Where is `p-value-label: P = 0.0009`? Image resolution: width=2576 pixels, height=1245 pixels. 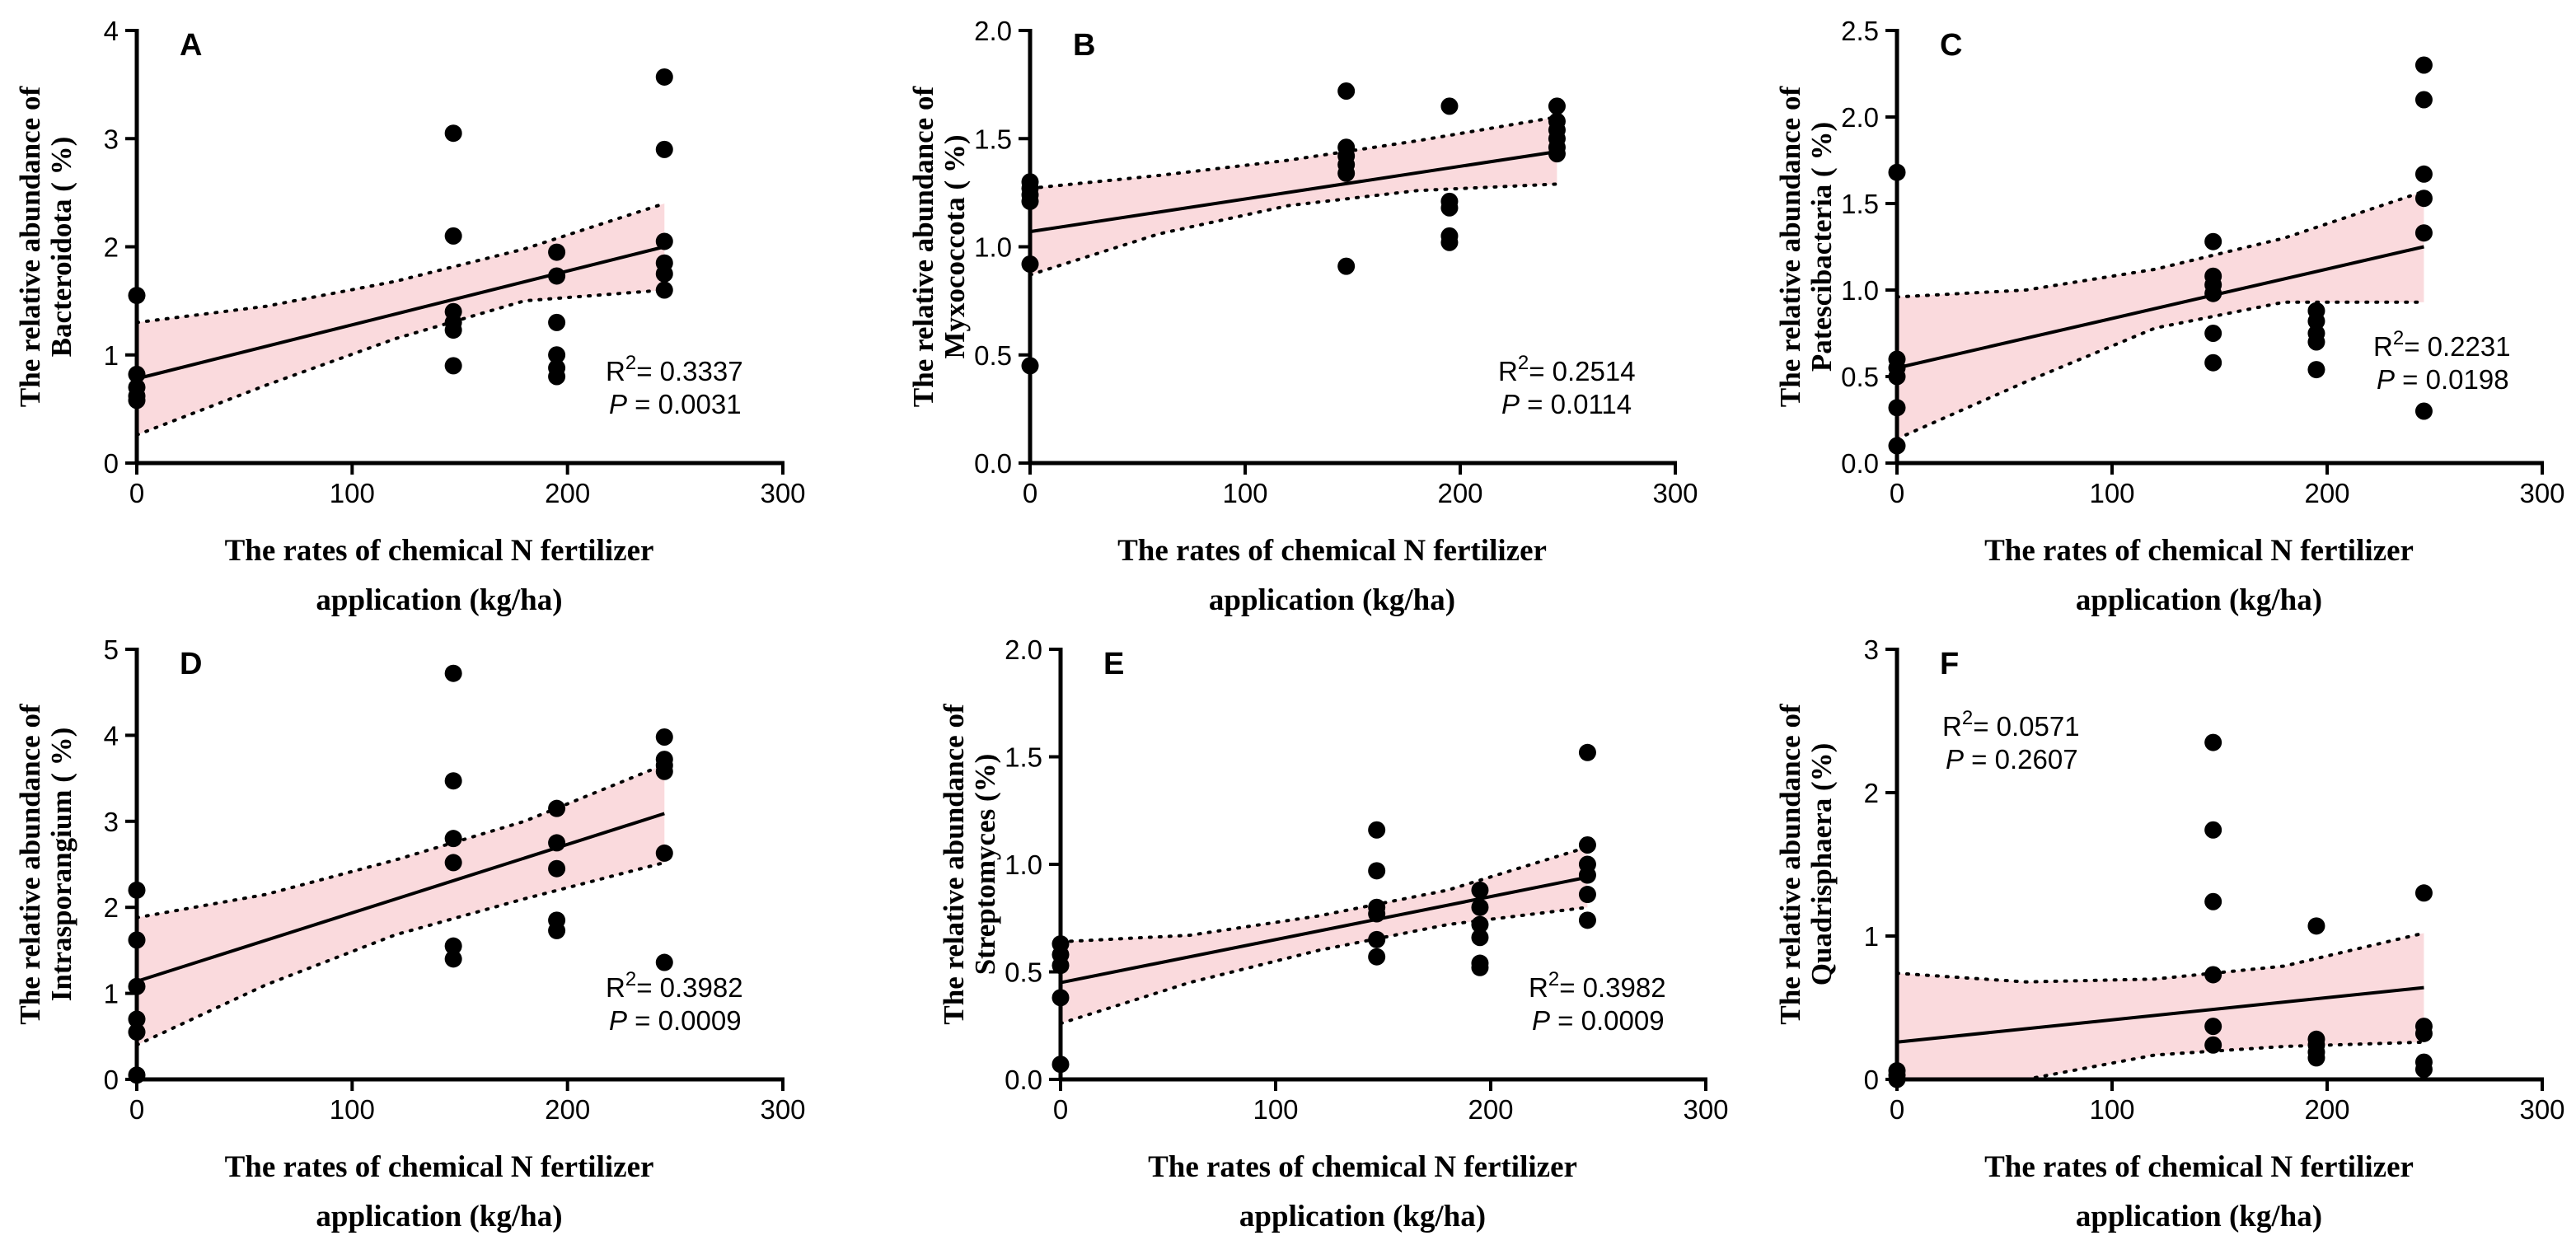 p-value-label: P = 0.0009 is located at coordinates (1598, 1021).